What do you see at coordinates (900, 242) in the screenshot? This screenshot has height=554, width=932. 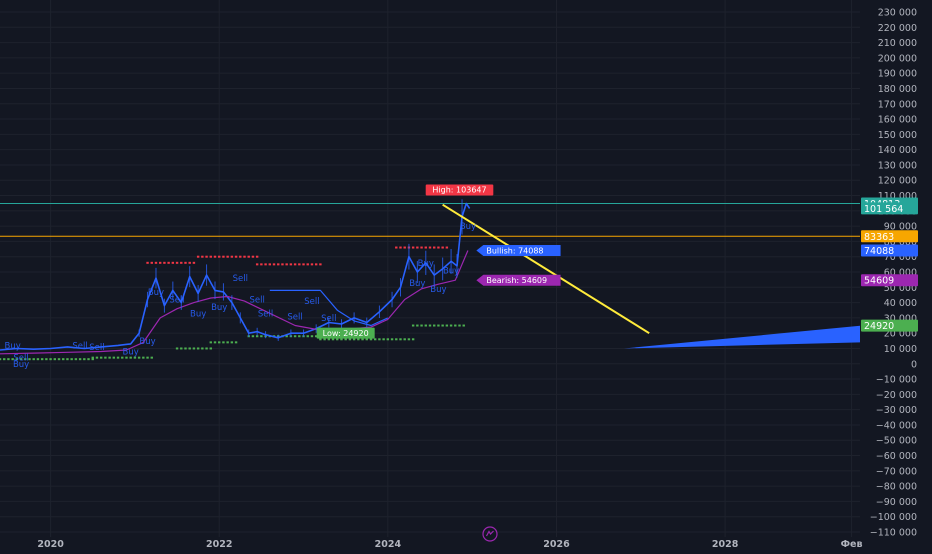 I see `y-tick-label: 80 000` at bounding box center [900, 242].